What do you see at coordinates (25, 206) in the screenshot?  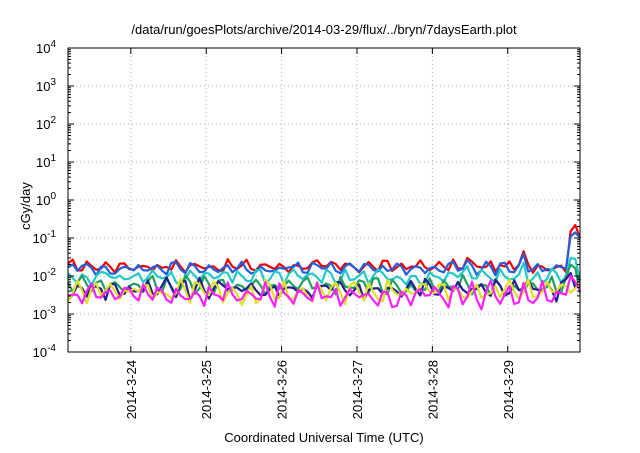 I see `y-axis-label: cGy/day` at bounding box center [25, 206].